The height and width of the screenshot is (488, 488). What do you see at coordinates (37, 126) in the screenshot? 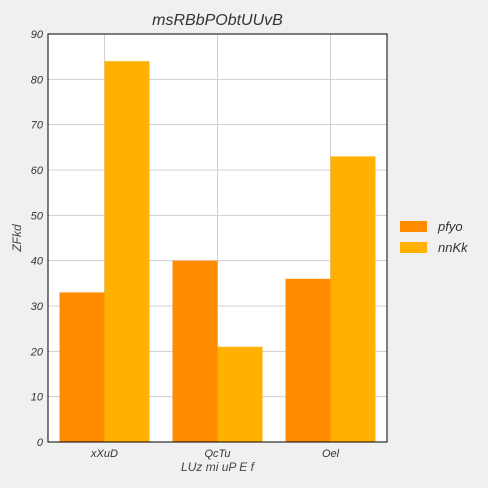
I see `y-tick-label: 70` at bounding box center [37, 126].